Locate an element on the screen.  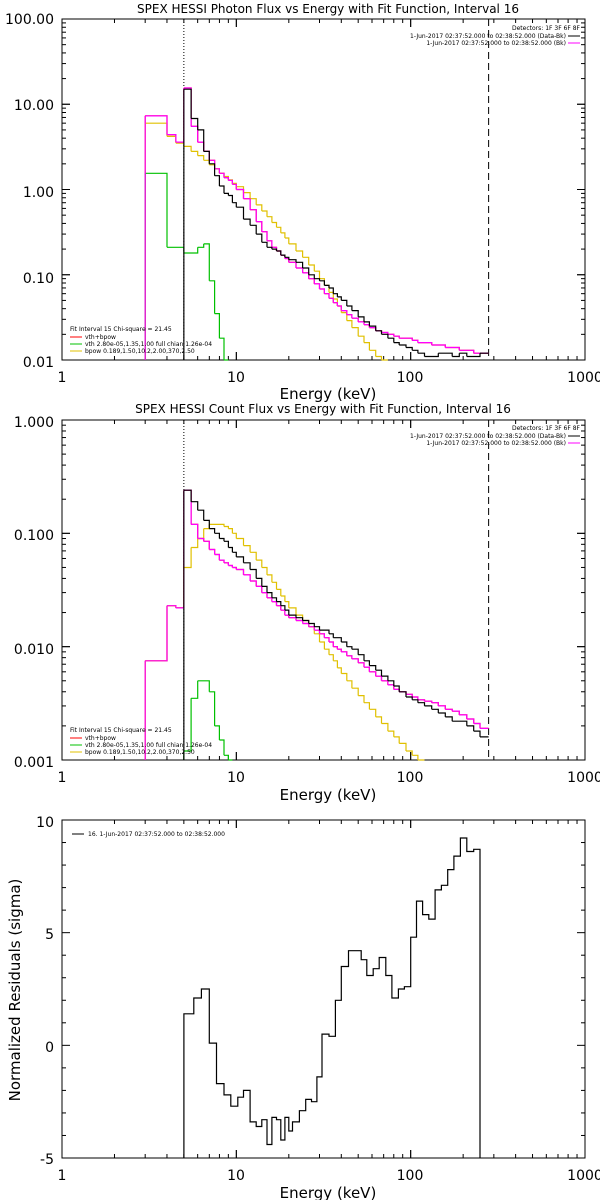
count-series-bkg is located at coordinates (317, 609).